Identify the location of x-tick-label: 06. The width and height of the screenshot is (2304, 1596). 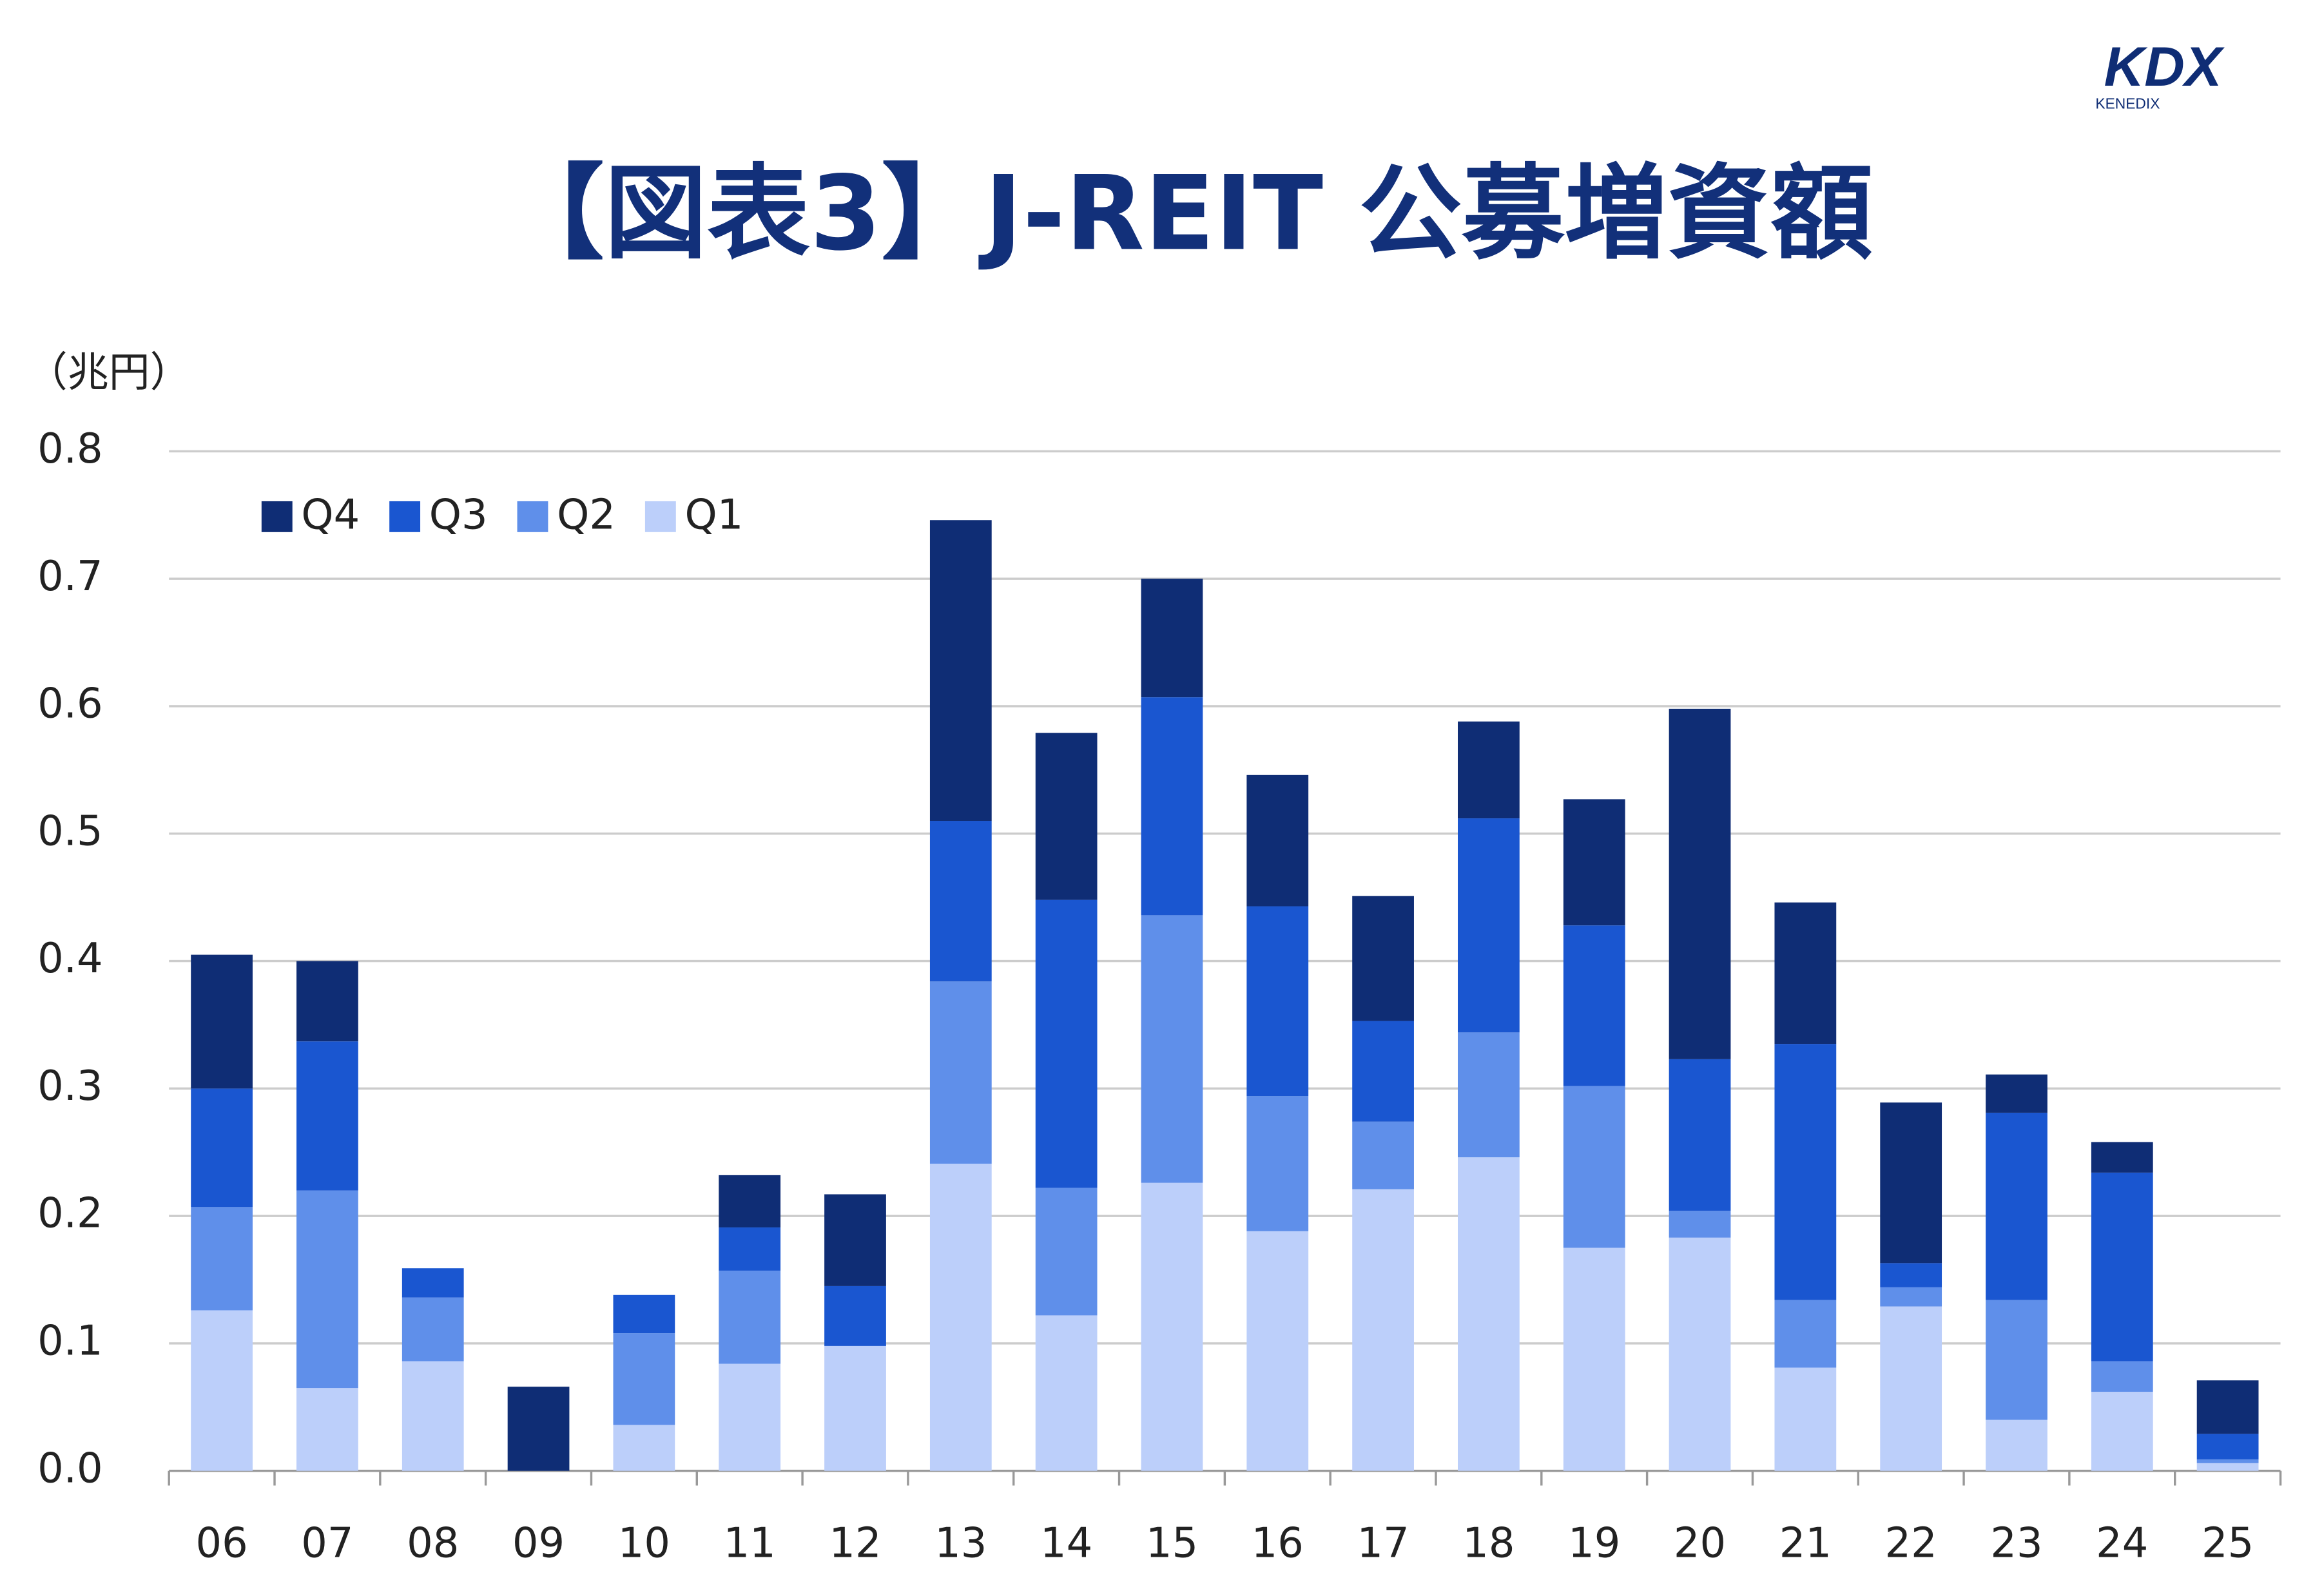
(221, 1544).